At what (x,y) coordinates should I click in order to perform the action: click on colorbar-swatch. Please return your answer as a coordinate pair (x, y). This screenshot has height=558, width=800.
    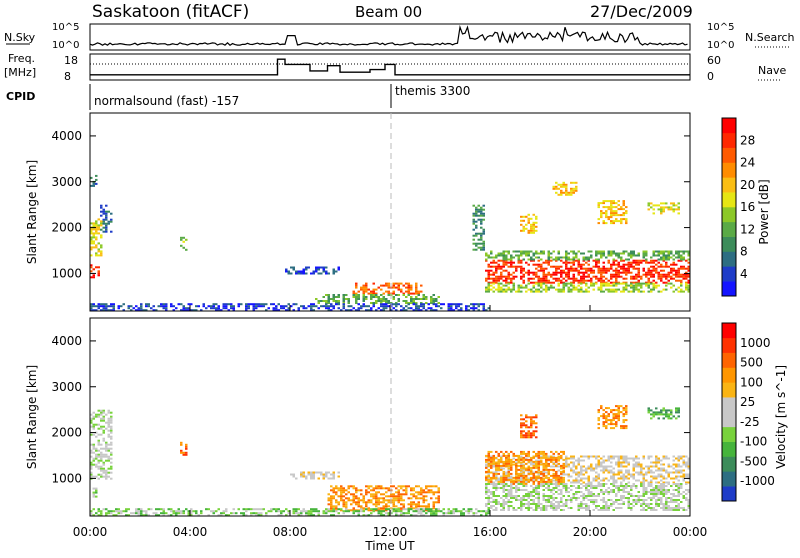
    Looking at the image, I should click on (729, 494).